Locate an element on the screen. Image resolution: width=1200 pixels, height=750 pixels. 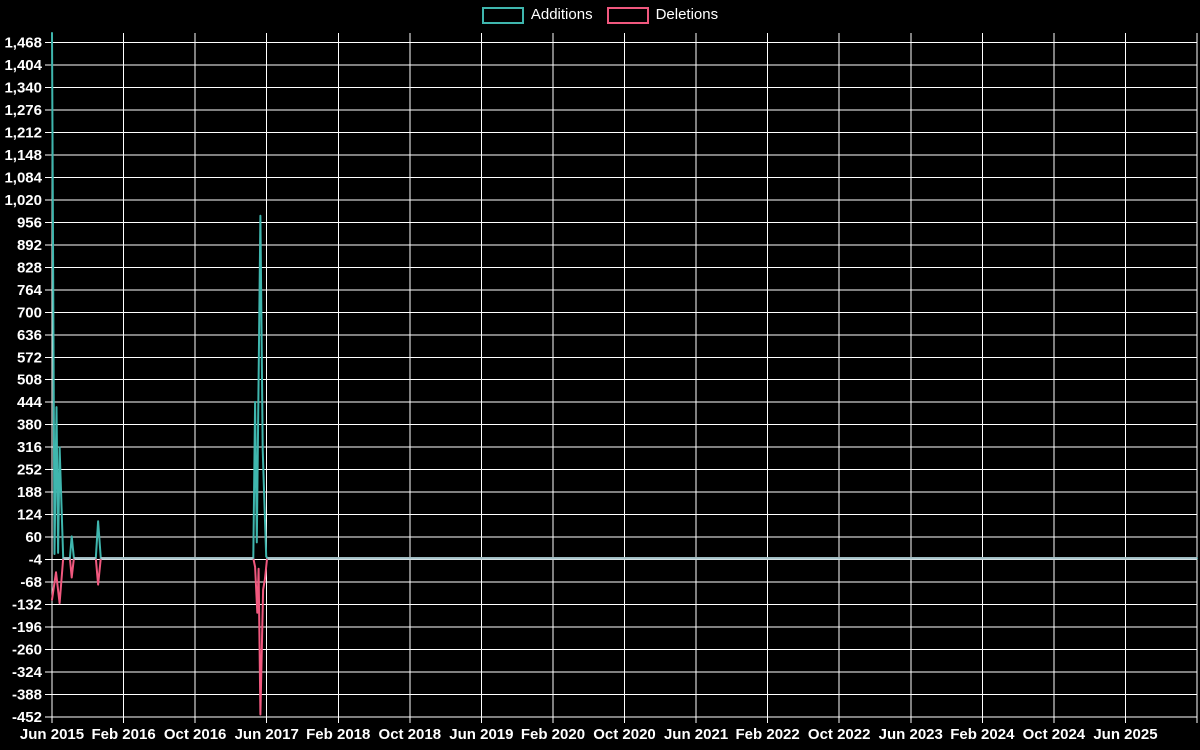
y-axis-tick-label: 60 is located at coordinates (33, 537).